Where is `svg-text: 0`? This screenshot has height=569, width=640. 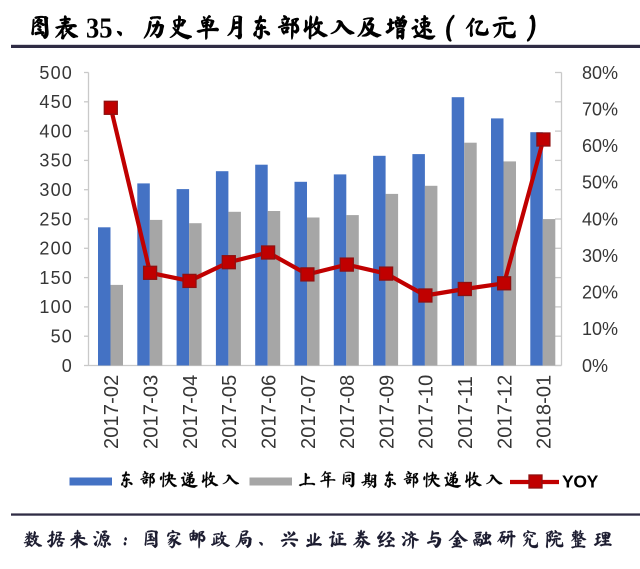
svg-text: 0 is located at coordinates (67, 366).